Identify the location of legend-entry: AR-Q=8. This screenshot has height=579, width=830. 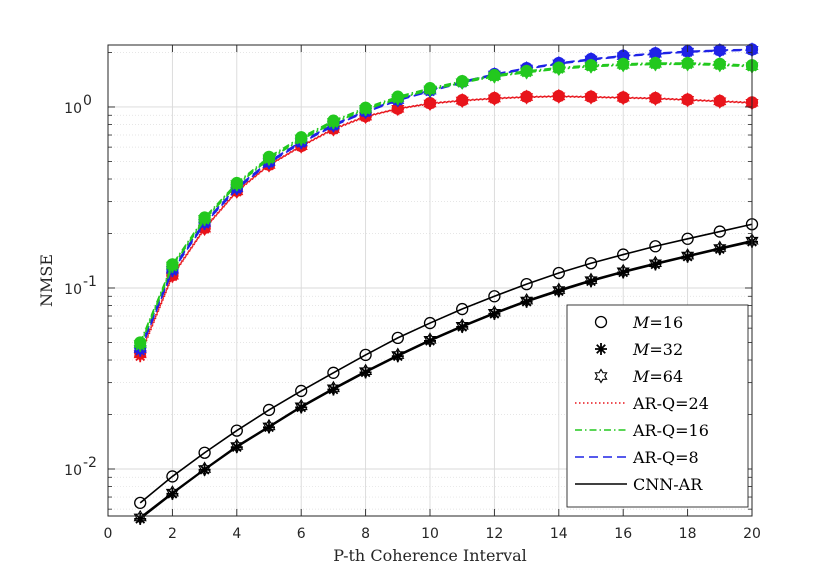
(637, 457).